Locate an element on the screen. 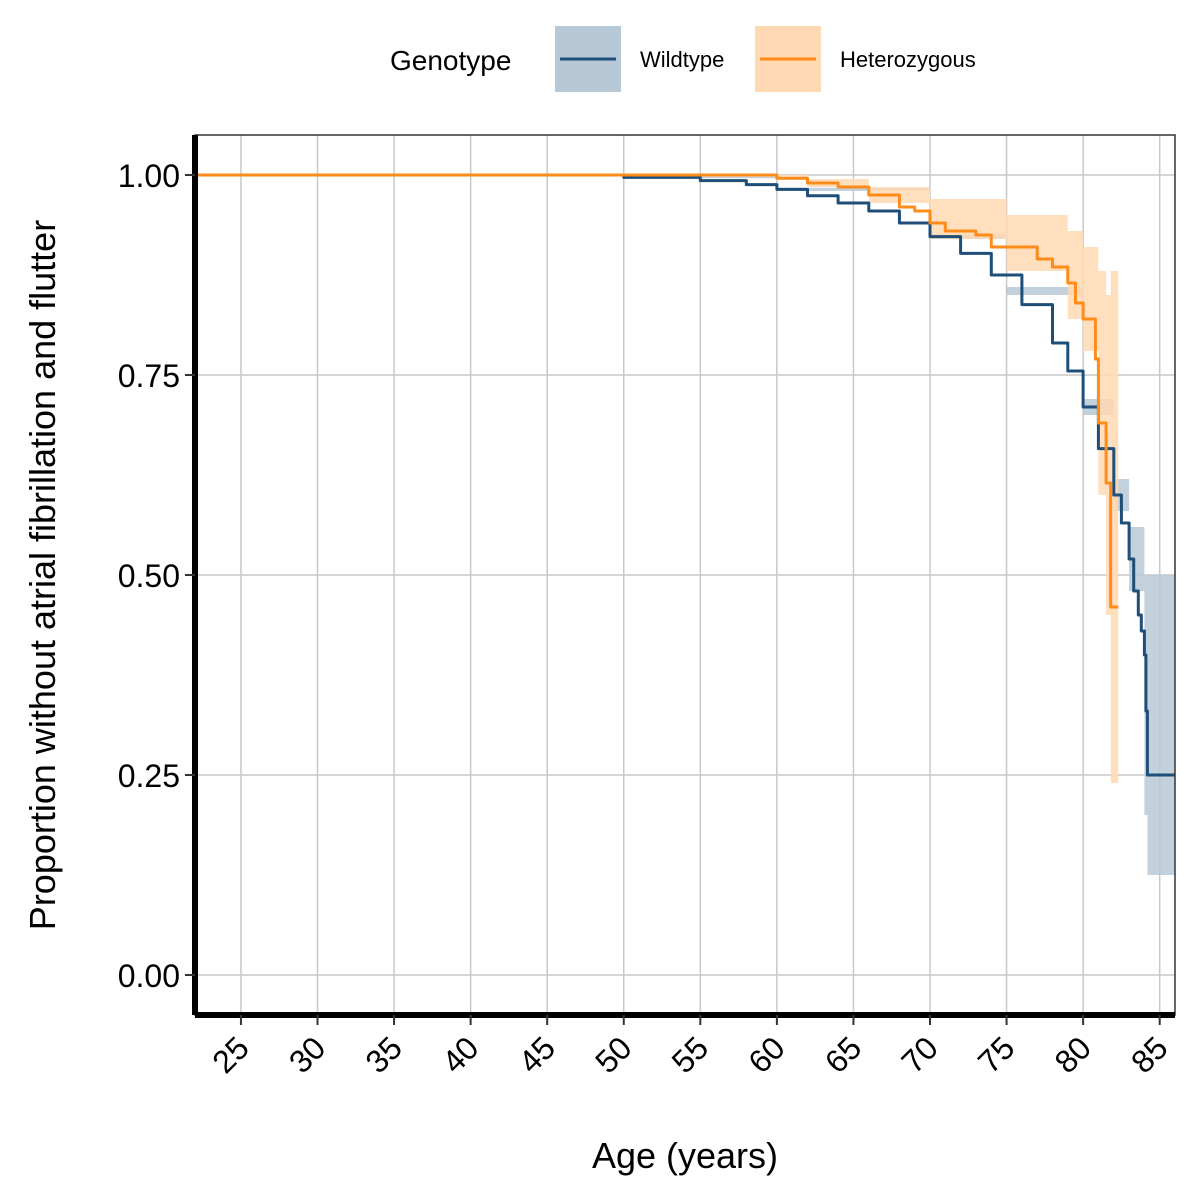 Image resolution: width=1200 pixels, height=1200 pixels. y-tick-label: 0.25 is located at coordinates (149, 776).